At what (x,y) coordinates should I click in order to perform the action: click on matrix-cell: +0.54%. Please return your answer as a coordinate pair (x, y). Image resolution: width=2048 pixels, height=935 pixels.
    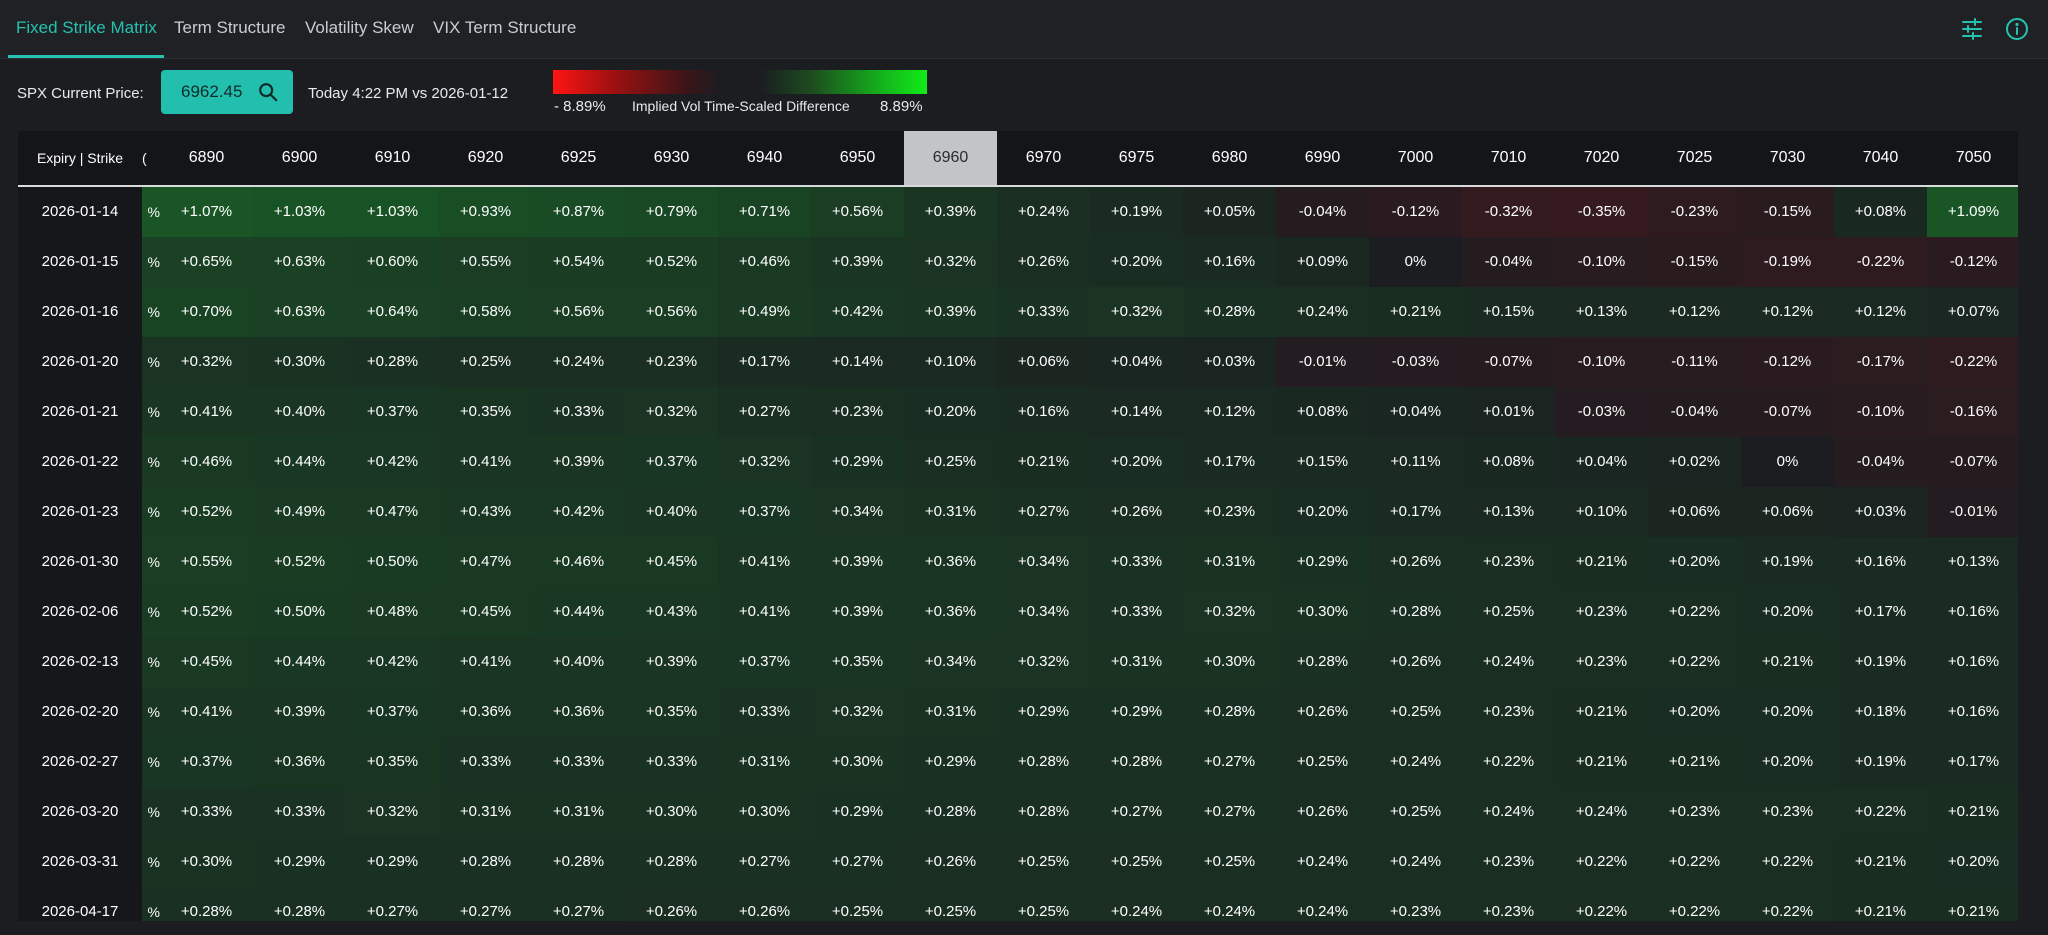
    Looking at the image, I should click on (578, 262).